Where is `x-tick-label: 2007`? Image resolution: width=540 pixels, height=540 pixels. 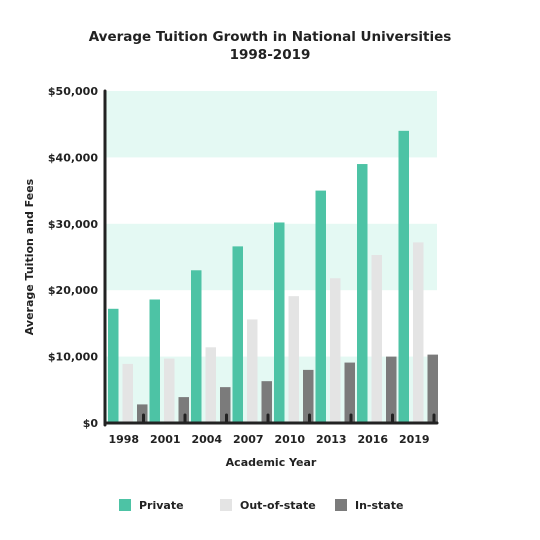 x-tick-label: 2007 is located at coordinates (248, 439).